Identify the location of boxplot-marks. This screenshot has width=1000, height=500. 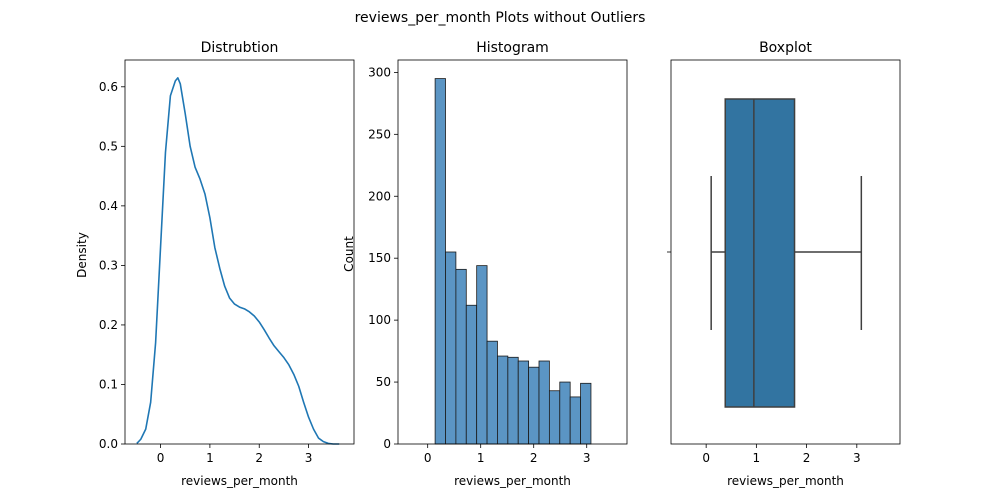
(786, 253).